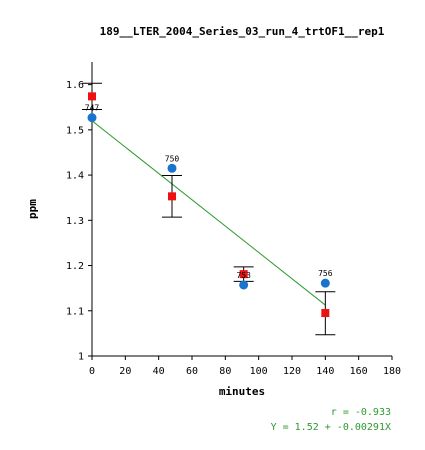  I want to click on point-label: 756, so click(325, 273).